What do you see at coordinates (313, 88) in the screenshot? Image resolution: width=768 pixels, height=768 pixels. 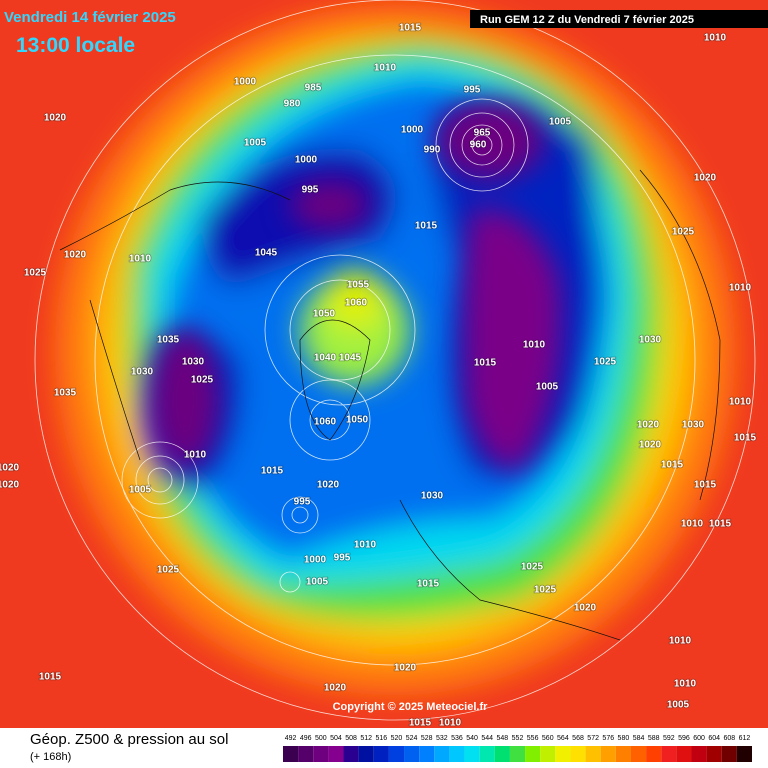 I see `isobar-label: 985` at bounding box center [313, 88].